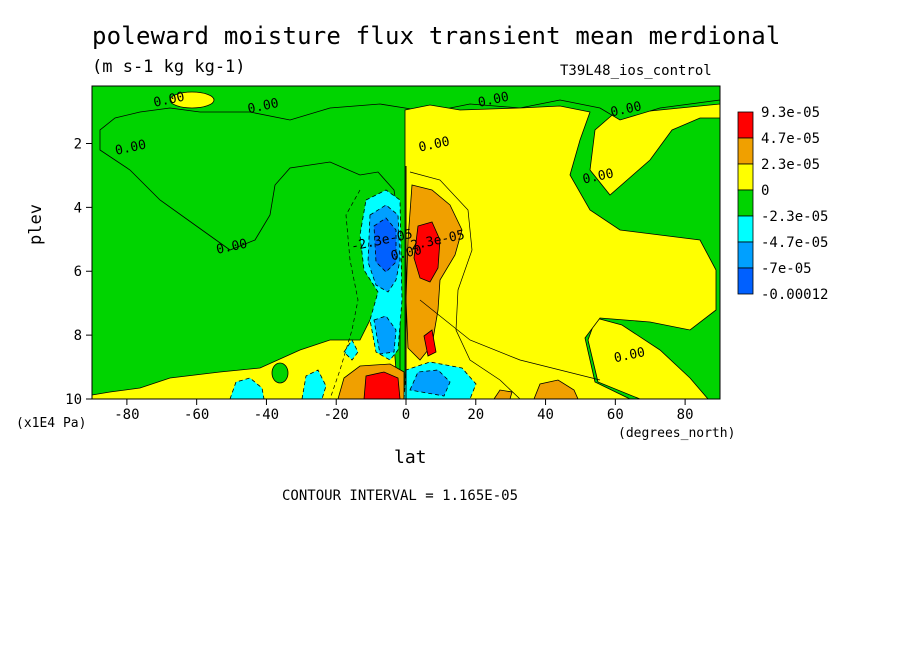  I want to click on x-tick-label: -40, so click(266, 415).